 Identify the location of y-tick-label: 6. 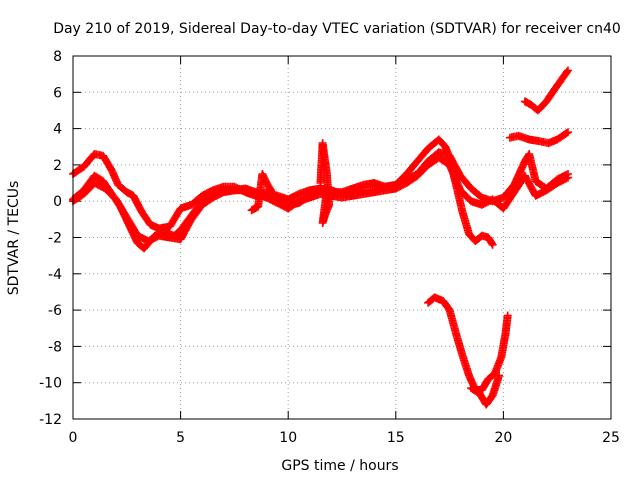
(57, 93).